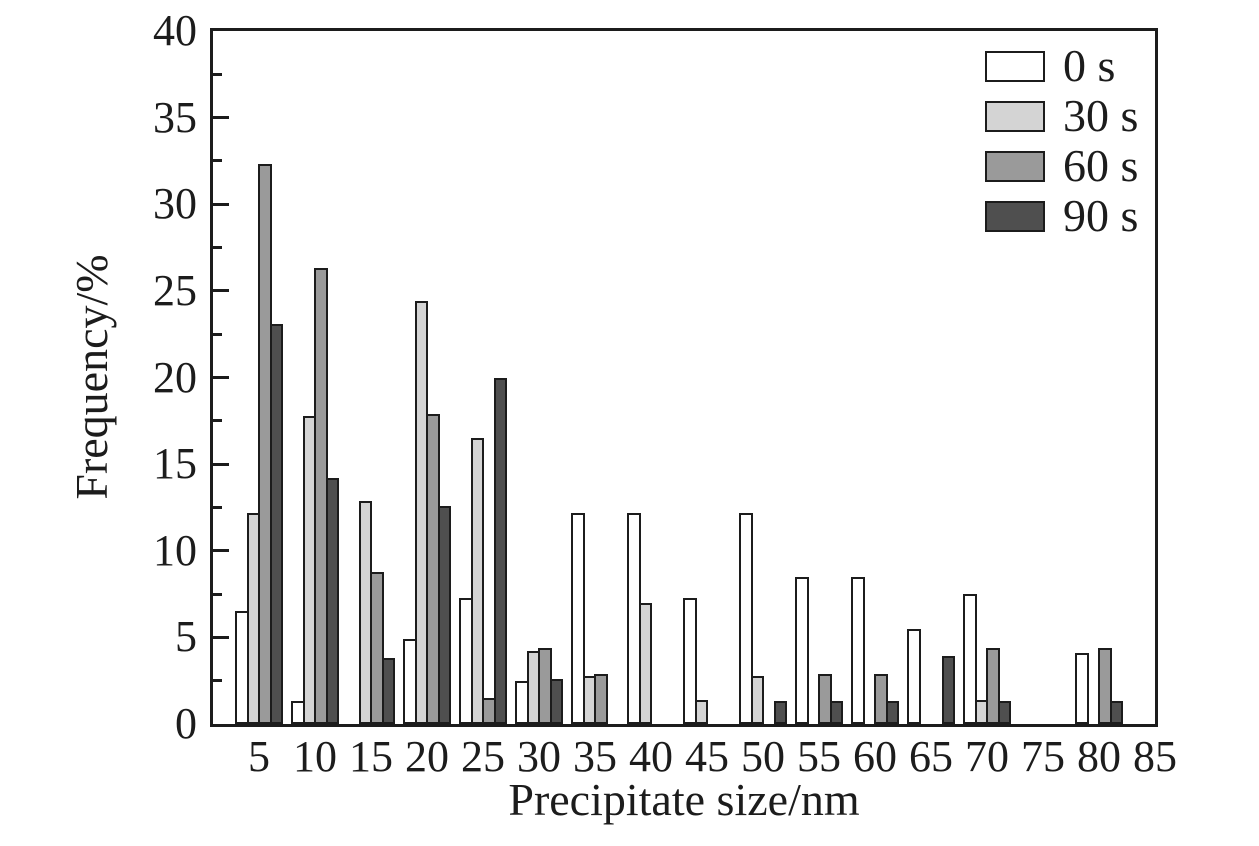 The width and height of the screenshot is (1259, 846). What do you see at coordinates (651, 756) in the screenshot?
I see `x-tick-label: 40` at bounding box center [651, 756].